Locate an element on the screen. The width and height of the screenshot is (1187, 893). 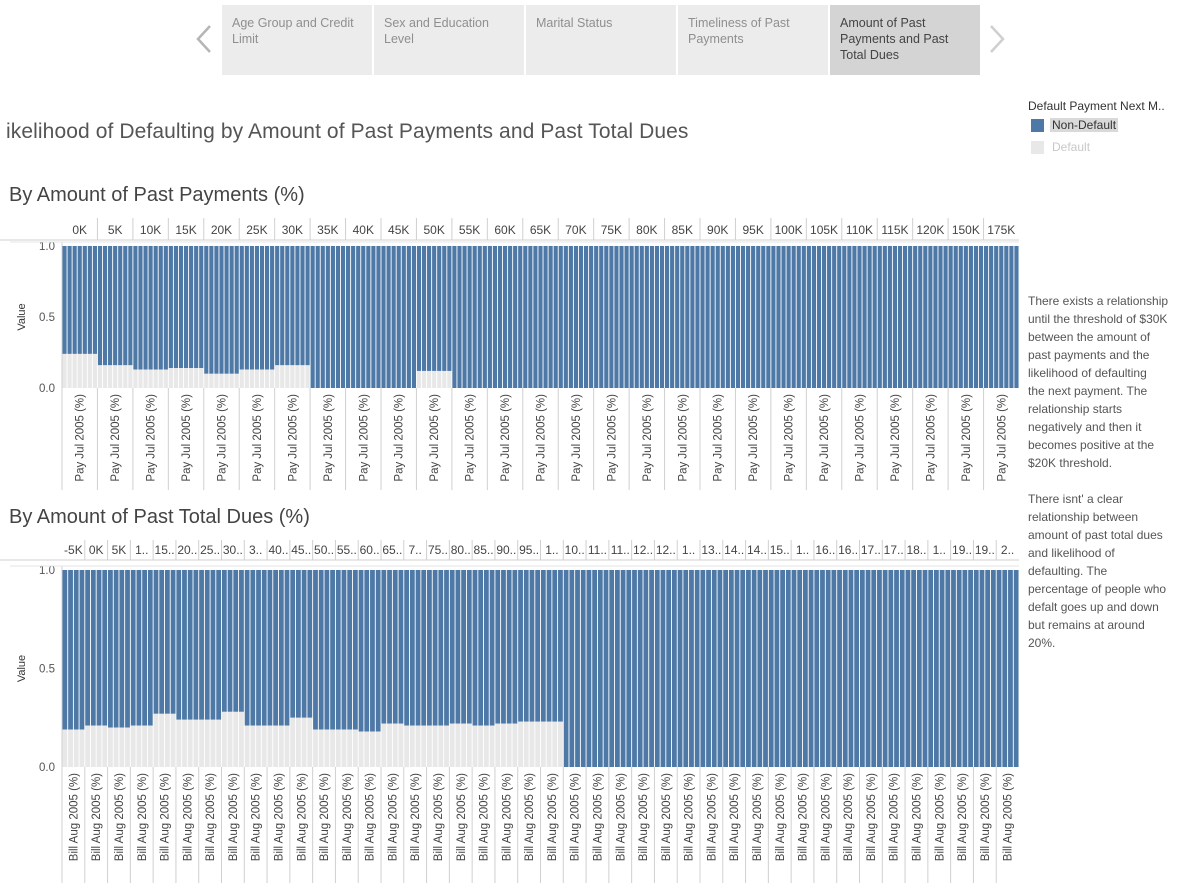
legend-item-default: Default is located at coordinates (1107, 147).